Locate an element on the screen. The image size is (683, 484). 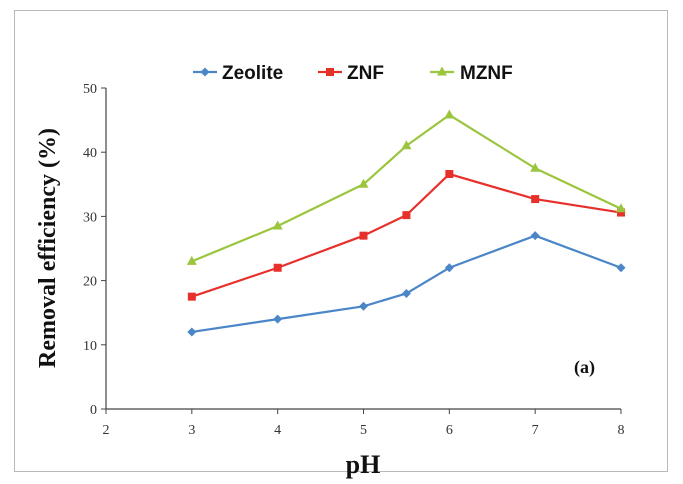
legend-label-zeolite: Zeolite is located at coordinates (252, 73).